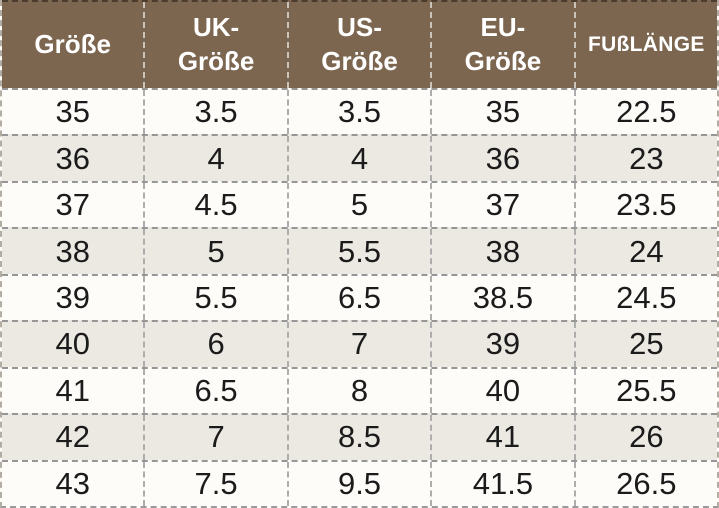 The height and width of the screenshot is (508, 719). I want to click on table-row: 40 6 7 39 25, so click(359, 343).